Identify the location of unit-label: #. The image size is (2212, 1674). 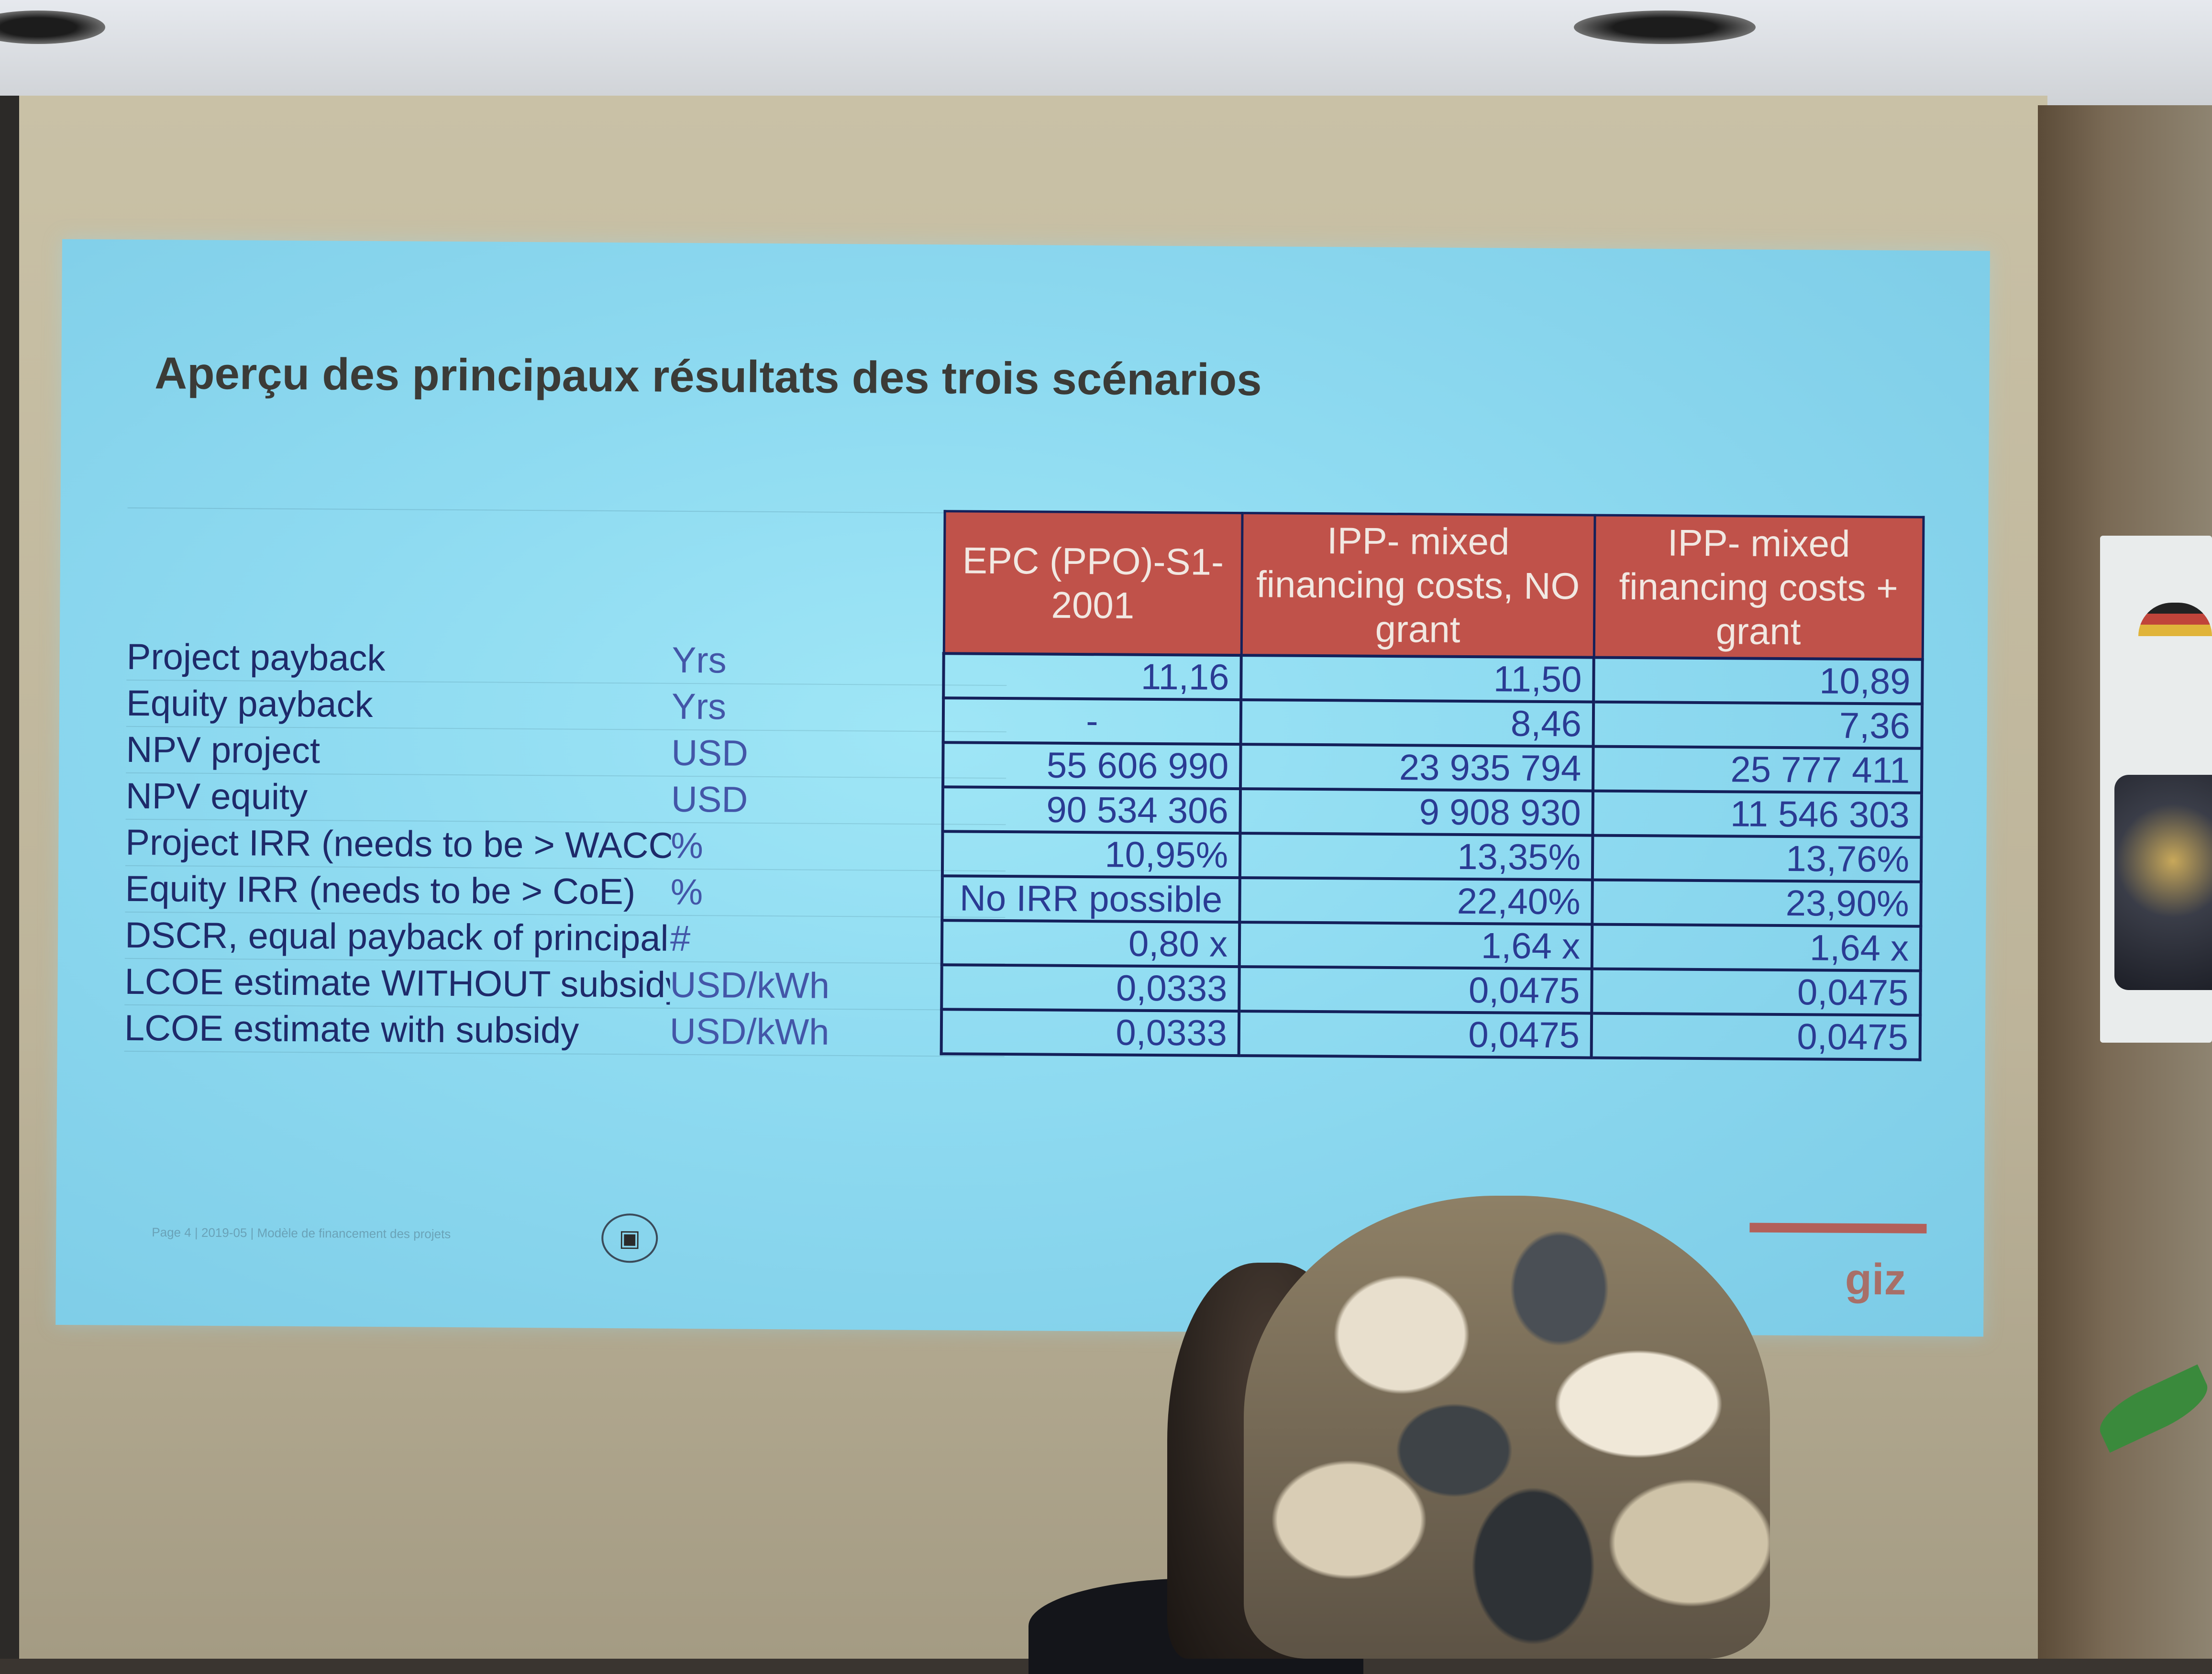
(680, 938).